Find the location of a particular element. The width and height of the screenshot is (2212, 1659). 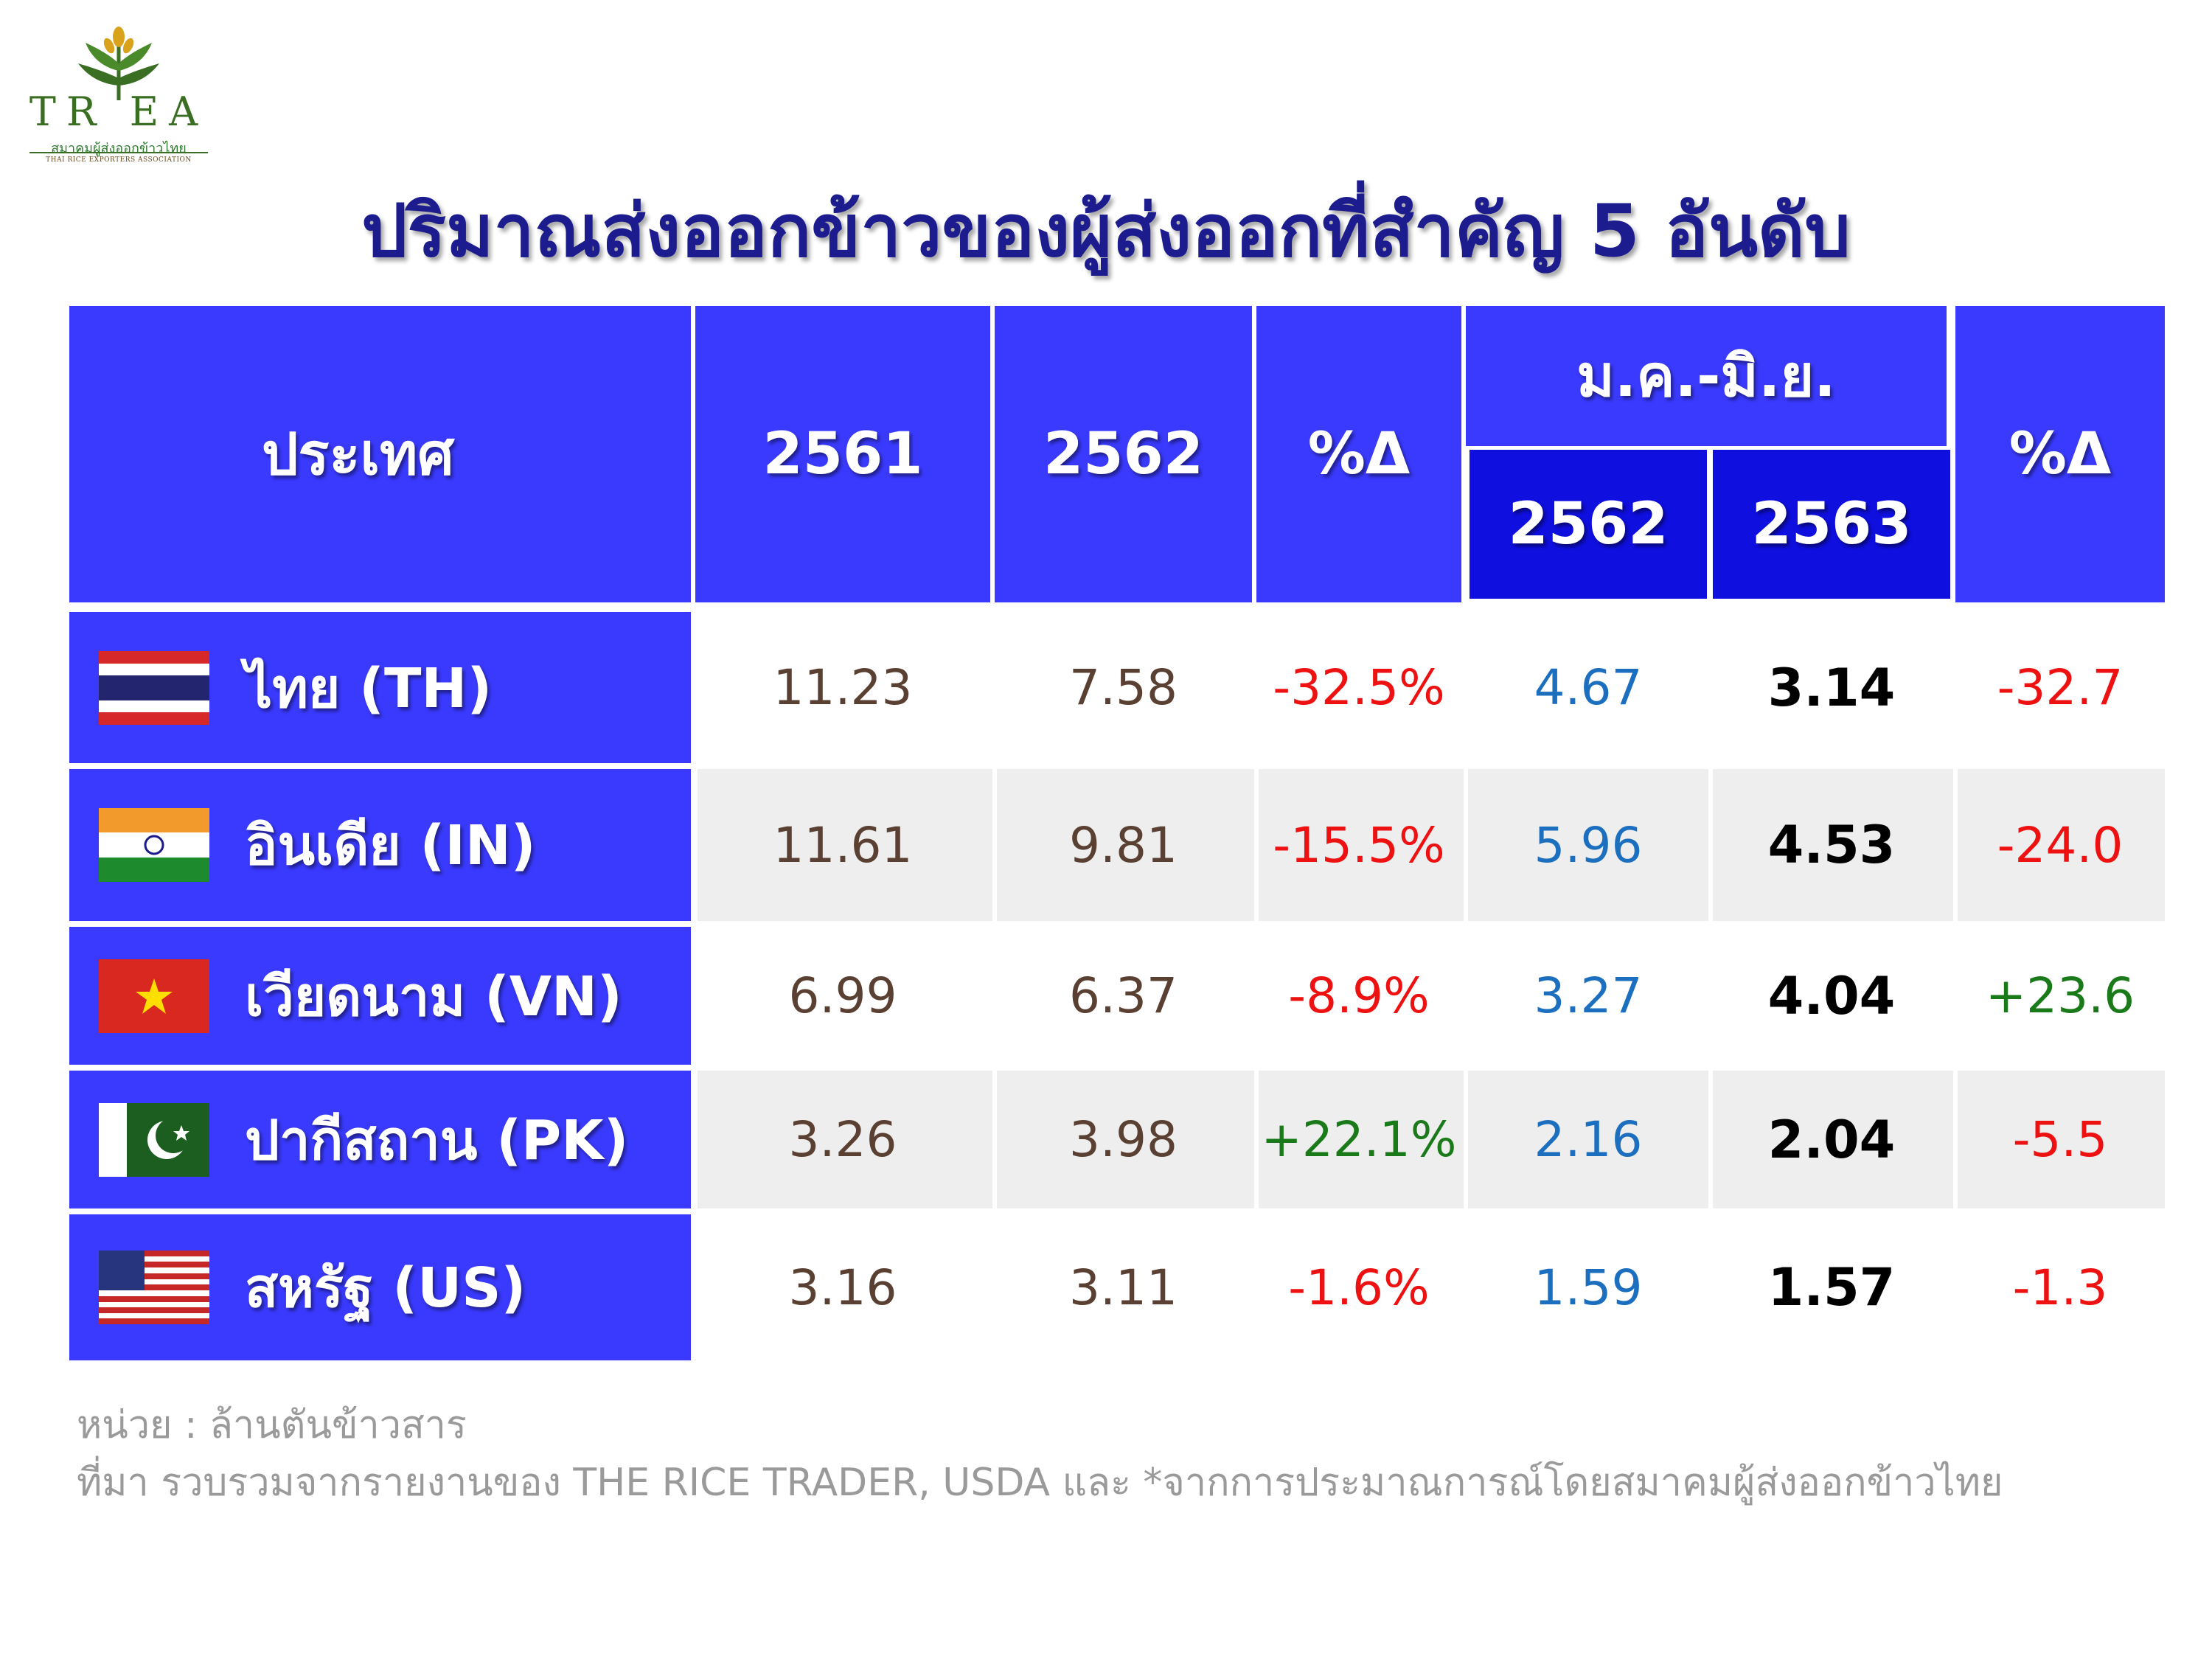

cell-2562: 6.37 is located at coordinates (1123, 995).